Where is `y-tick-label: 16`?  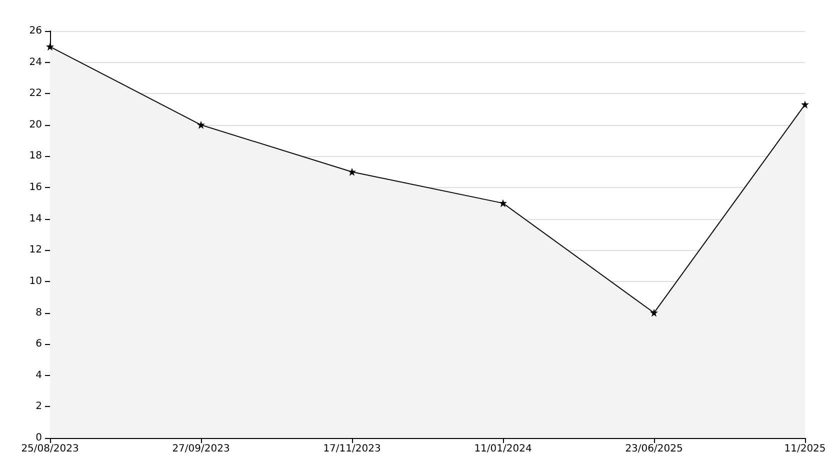
y-tick-label: 16 is located at coordinates (35, 188).